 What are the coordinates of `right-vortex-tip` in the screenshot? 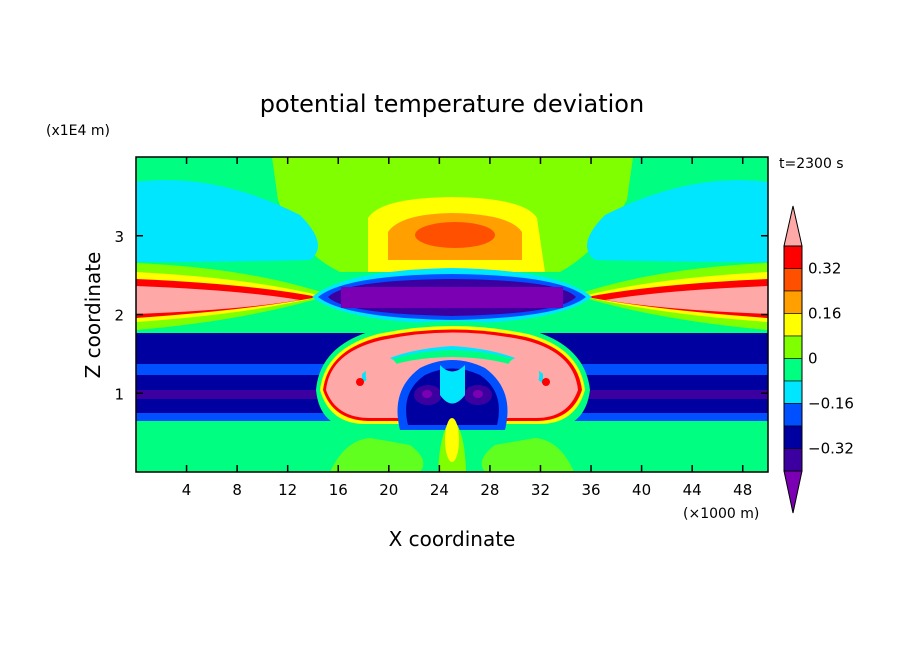 It's located at (546, 382).